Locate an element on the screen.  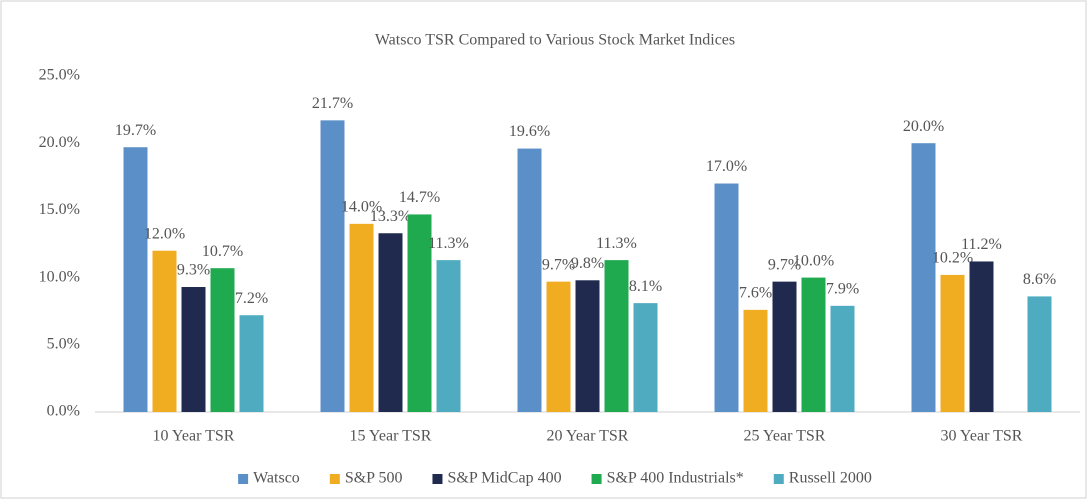
x-tick-label: 30 Year TSR is located at coordinates (982, 436).